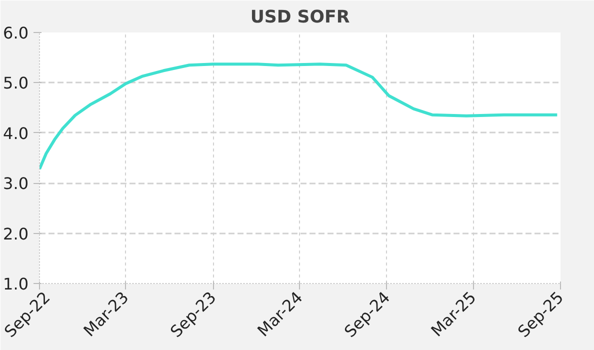 Image resolution: width=594 pixels, height=350 pixels. What do you see at coordinates (16, 133) in the screenshot?
I see `y-tick-label: 4.0` at bounding box center [16, 133].